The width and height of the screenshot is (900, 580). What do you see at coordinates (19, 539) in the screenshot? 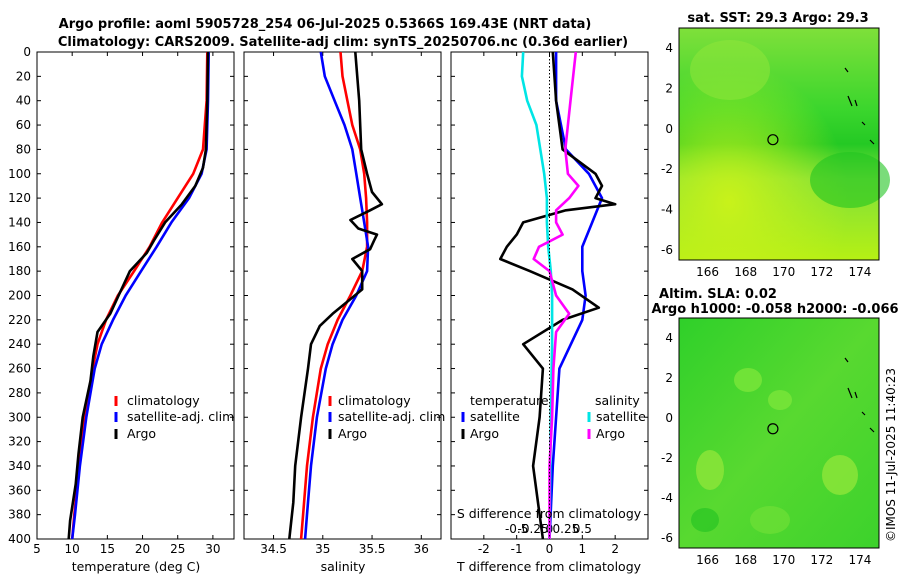
I see `depth-tick-label: 400` at bounding box center [19, 539].